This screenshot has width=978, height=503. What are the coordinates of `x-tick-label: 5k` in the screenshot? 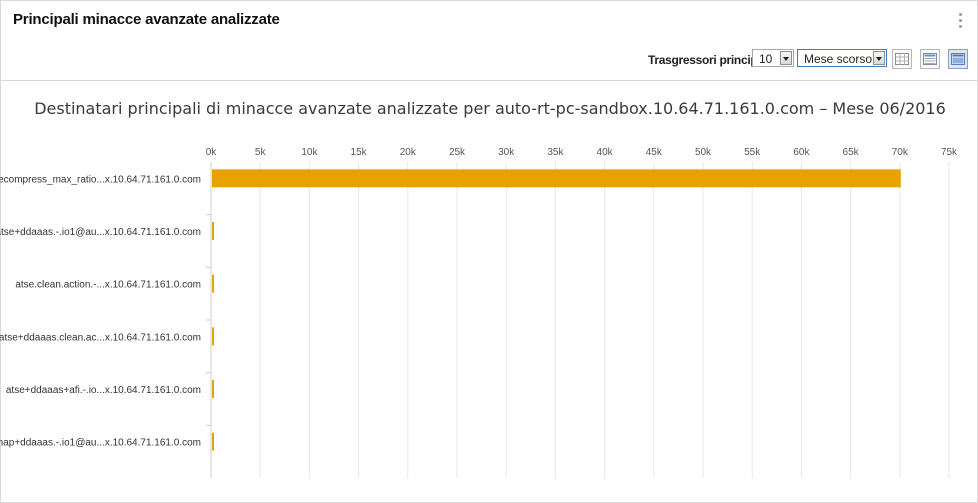 It's located at (261, 152).